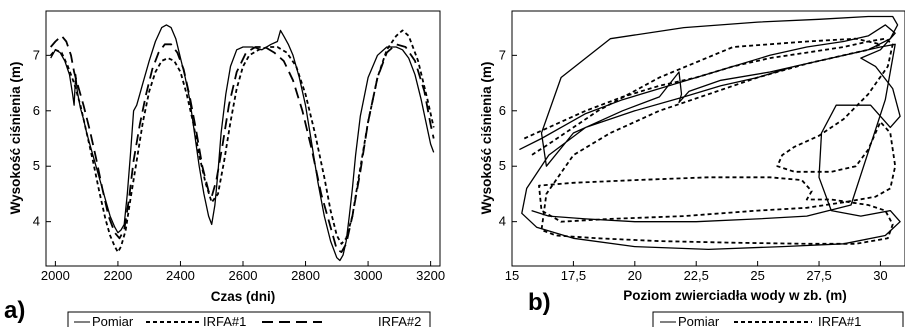 This screenshot has width=905, height=327. Describe the element at coordinates (368, 275) in the screenshot. I see `x-tick-label: 3000` at that location.